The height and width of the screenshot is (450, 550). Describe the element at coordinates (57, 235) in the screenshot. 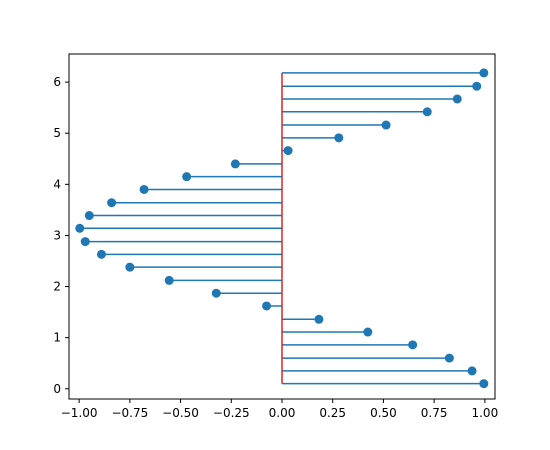

I see `y-tick-label: 3` at that location.